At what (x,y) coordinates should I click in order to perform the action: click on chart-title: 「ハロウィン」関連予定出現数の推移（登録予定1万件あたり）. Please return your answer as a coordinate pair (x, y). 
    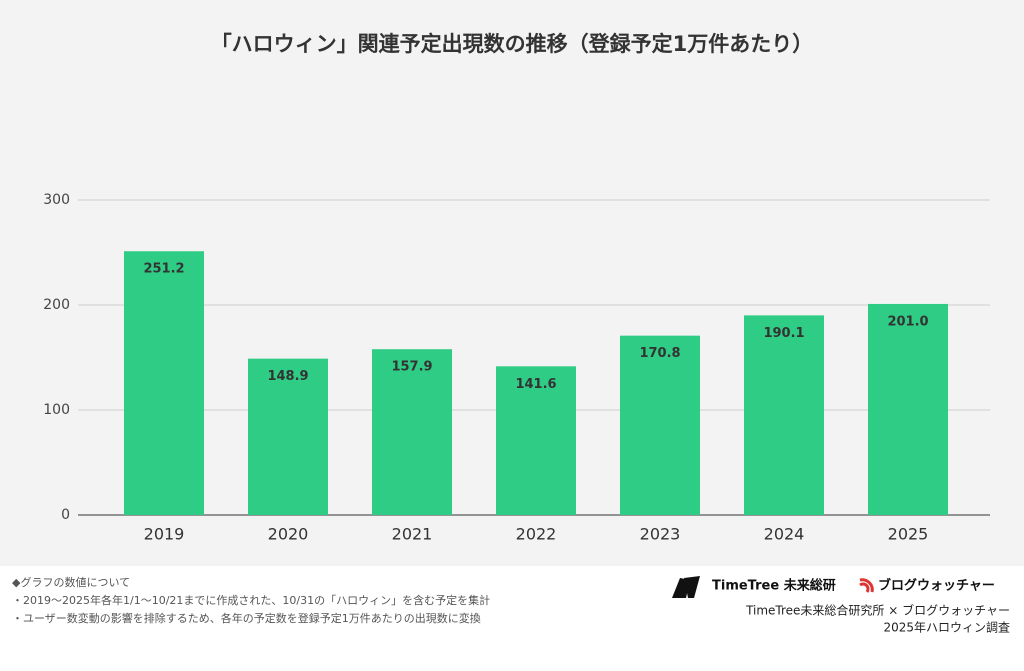
    Looking at the image, I should click on (512, 44).